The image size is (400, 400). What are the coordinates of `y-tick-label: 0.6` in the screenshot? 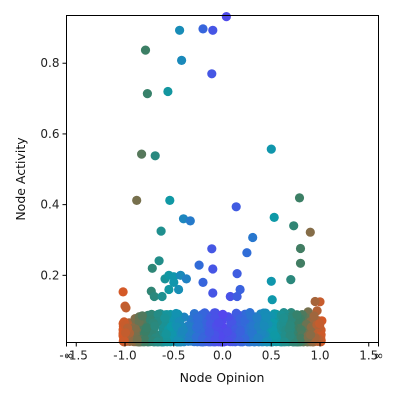 It's located at (49, 134).